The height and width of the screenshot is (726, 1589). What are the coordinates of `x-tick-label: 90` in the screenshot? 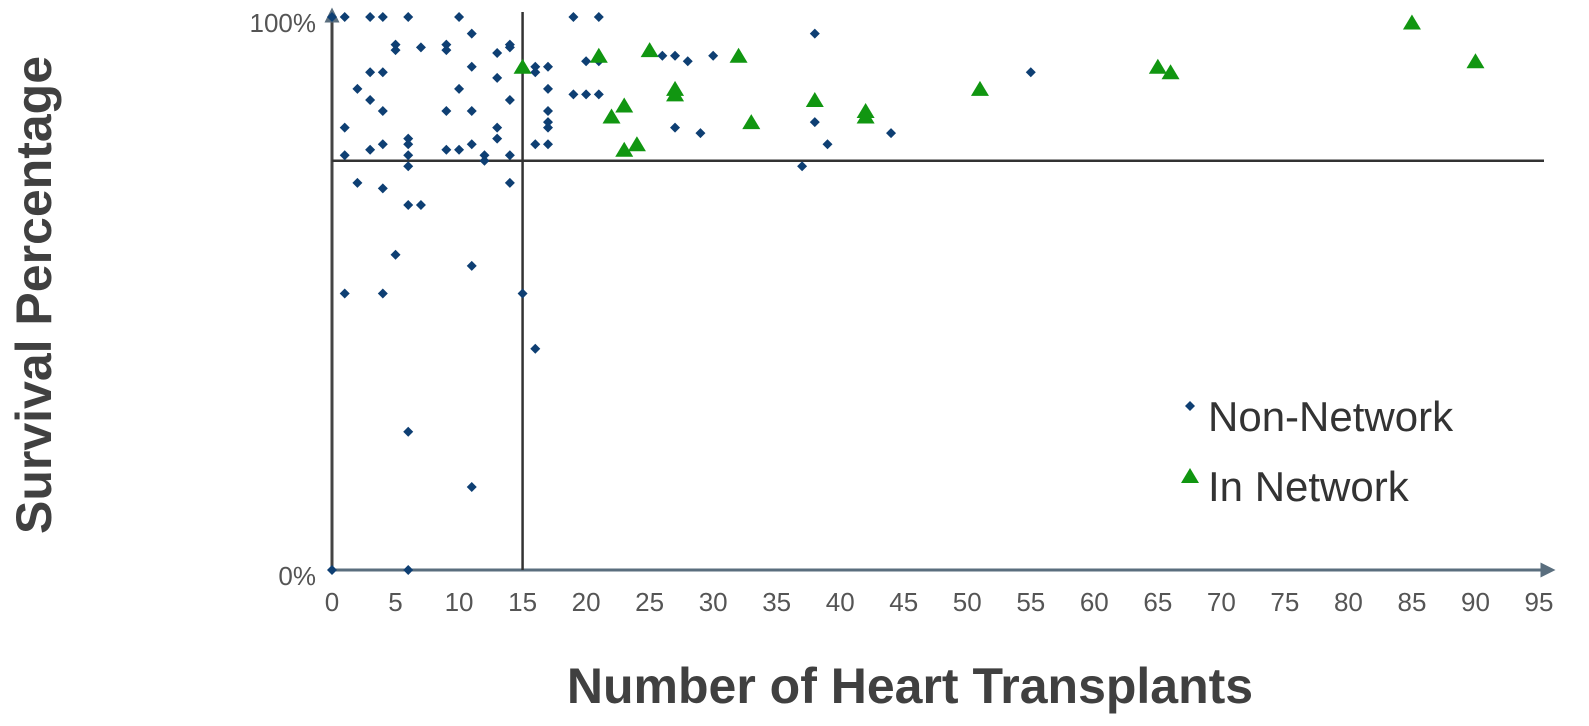 It's located at (1475, 602).